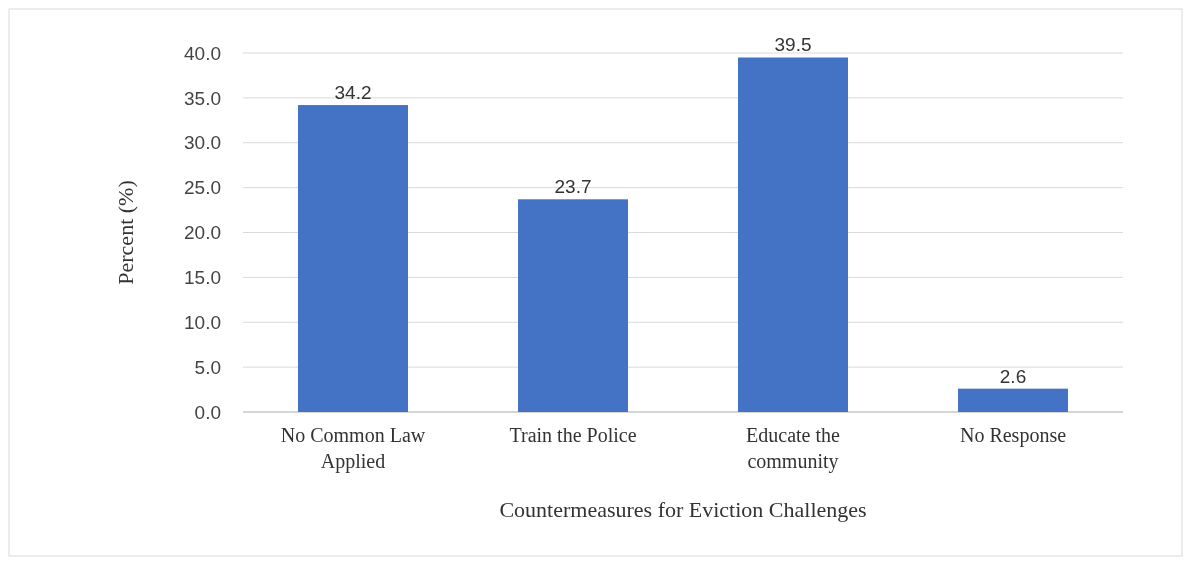 The height and width of the screenshot is (565, 1191). Describe the element at coordinates (202, 143) in the screenshot. I see `y-tick-label: 30.0` at that location.